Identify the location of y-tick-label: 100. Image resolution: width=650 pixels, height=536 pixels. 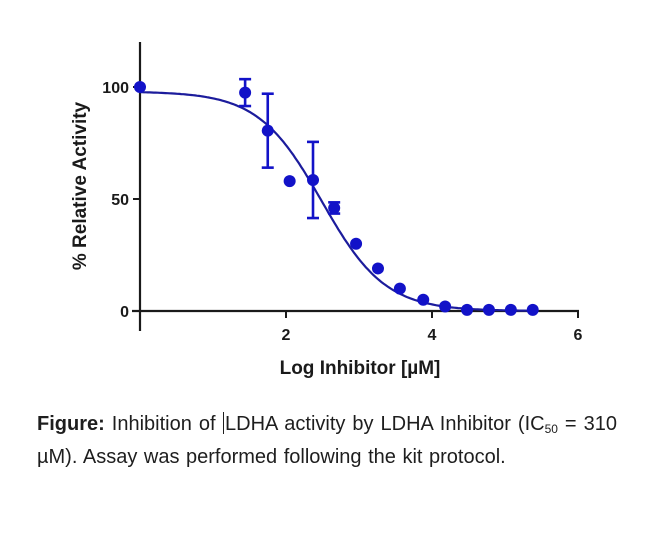
(115, 88).